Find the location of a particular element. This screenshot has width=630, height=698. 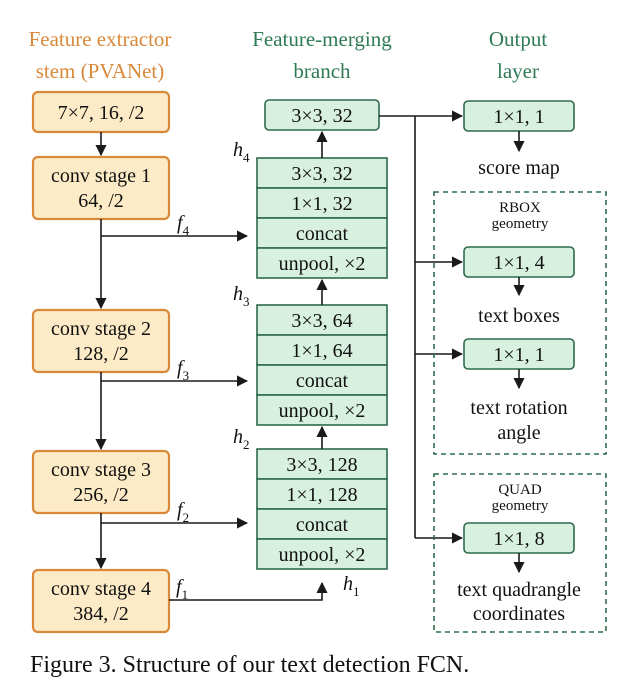

text-boxes-label: text boxes is located at coordinates (519, 316).